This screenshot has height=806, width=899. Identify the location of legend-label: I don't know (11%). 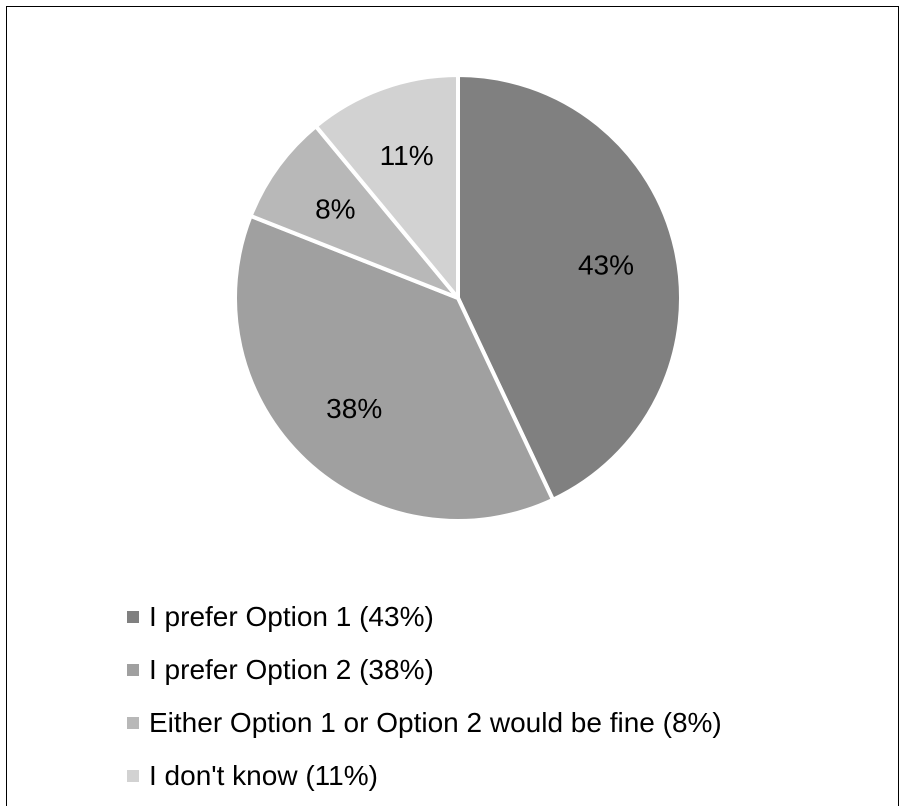
(263, 775).